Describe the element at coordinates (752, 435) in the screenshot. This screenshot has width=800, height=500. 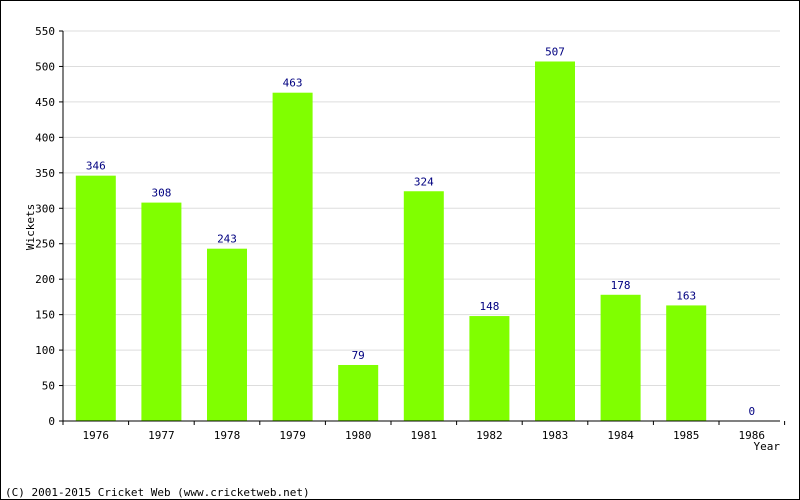
I see `x-tick-label: 1986` at that location.